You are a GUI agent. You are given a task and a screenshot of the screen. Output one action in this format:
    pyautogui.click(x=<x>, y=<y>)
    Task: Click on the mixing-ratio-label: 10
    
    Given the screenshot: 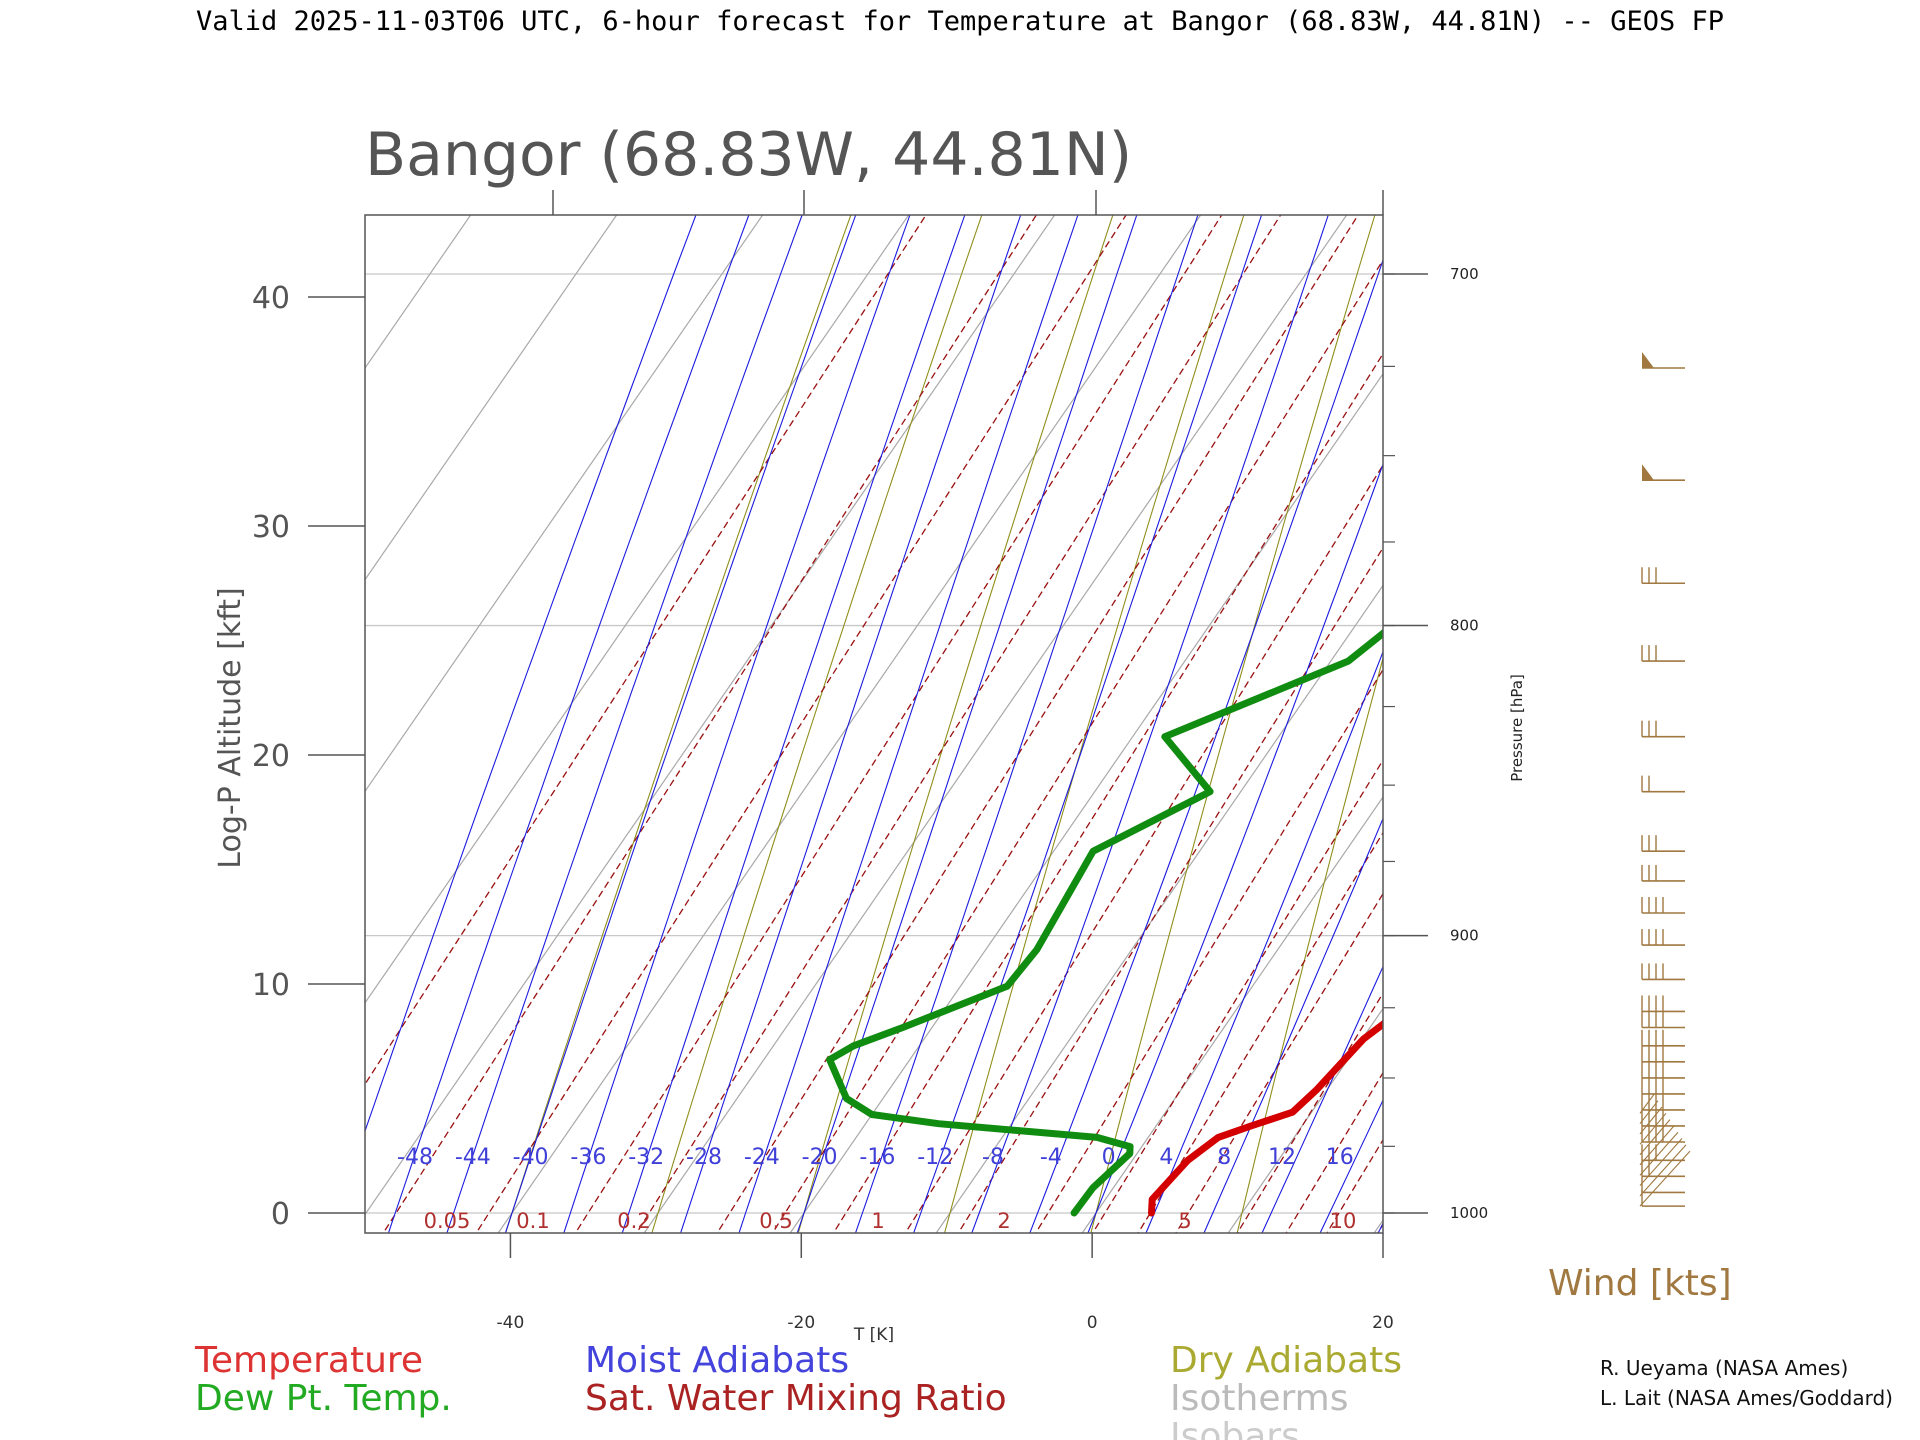 What is the action you would take?
    pyautogui.click(x=1343, y=1221)
    